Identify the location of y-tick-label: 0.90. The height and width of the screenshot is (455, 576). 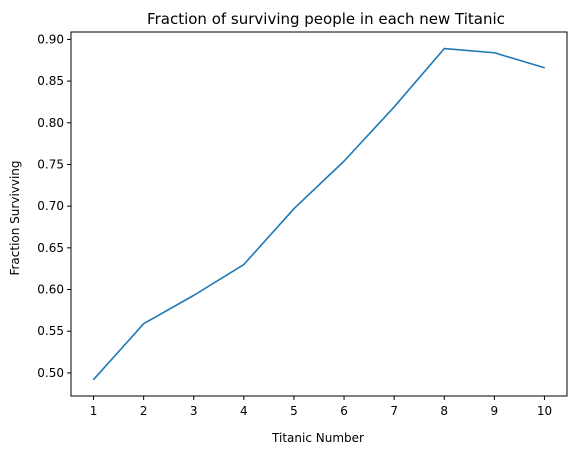
(50, 39).